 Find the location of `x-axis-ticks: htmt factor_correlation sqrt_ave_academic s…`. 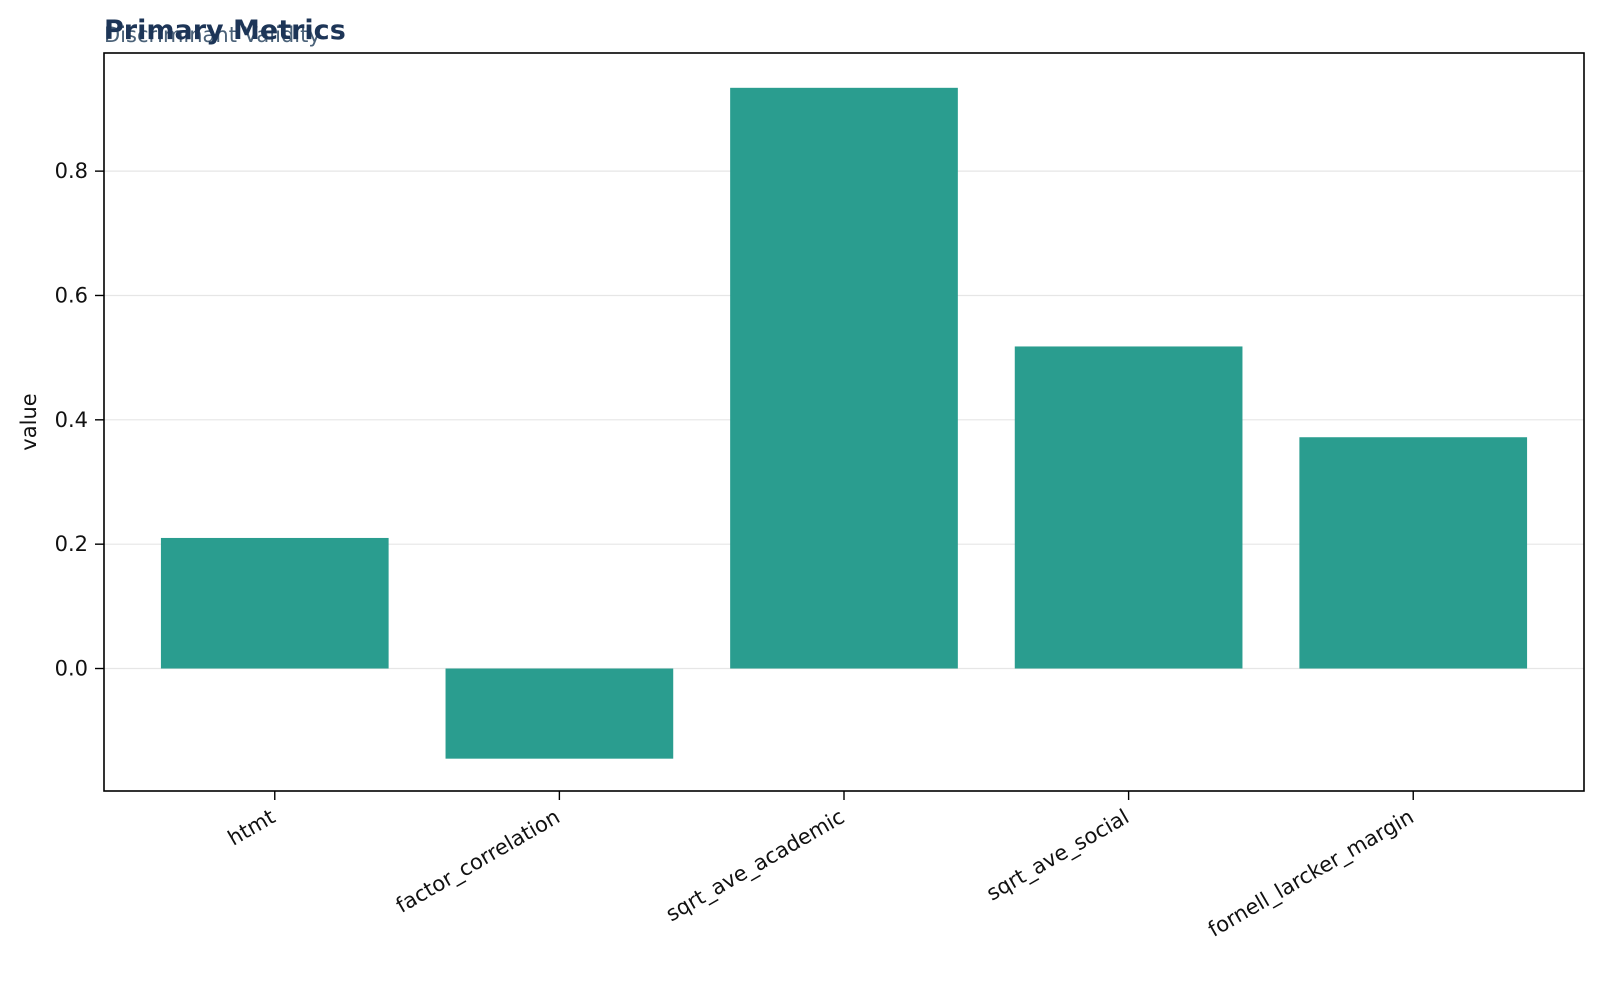

x-axis-ticks: htmt factor_correlation sqrt_ave_academic s… is located at coordinates (821, 867).